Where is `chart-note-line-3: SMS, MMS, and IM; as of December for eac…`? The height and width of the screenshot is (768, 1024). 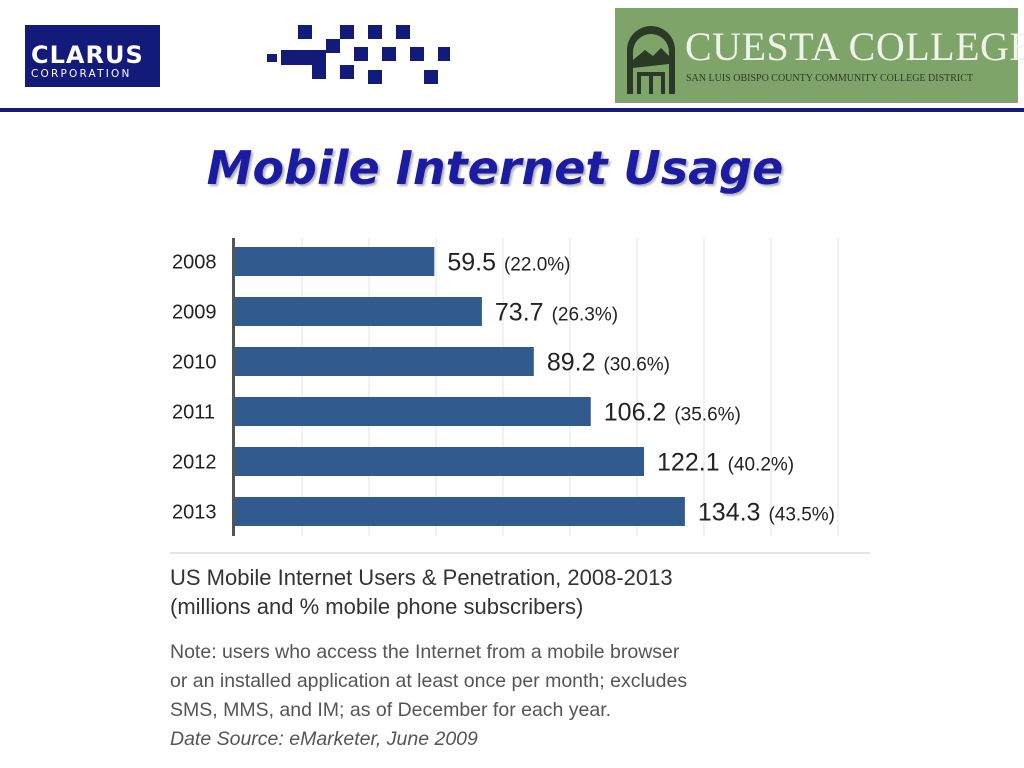 chart-note-line-3: SMS, MMS, and IM; as of December for eac… is located at coordinates (391, 710).